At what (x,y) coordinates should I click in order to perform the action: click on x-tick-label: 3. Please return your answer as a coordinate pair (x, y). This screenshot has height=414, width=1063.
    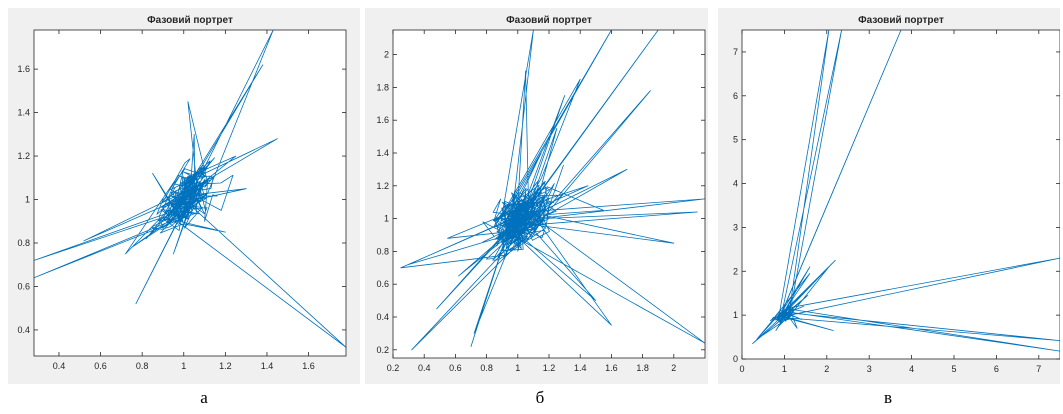
    Looking at the image, I should click on (869, 369).